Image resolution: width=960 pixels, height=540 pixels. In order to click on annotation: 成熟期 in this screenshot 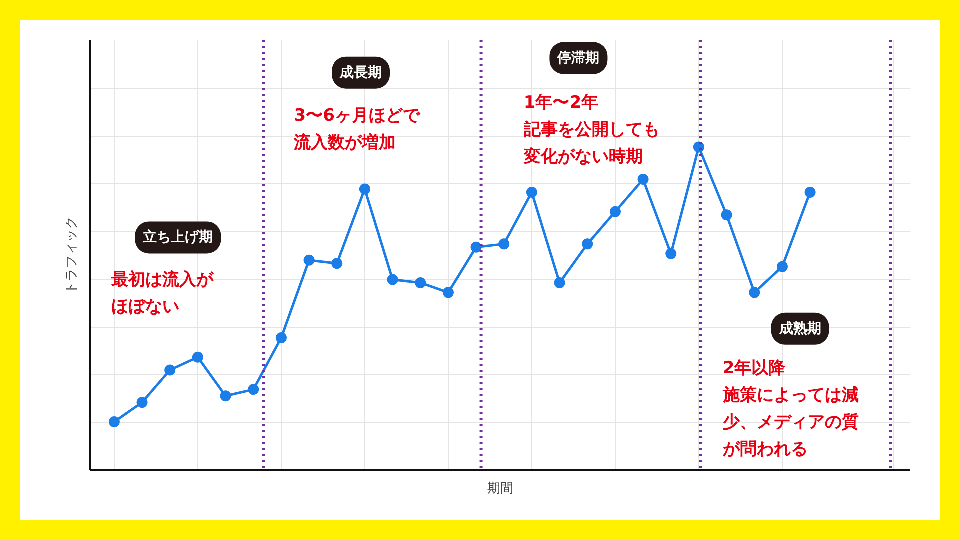, I will do `click(800, 328)`.